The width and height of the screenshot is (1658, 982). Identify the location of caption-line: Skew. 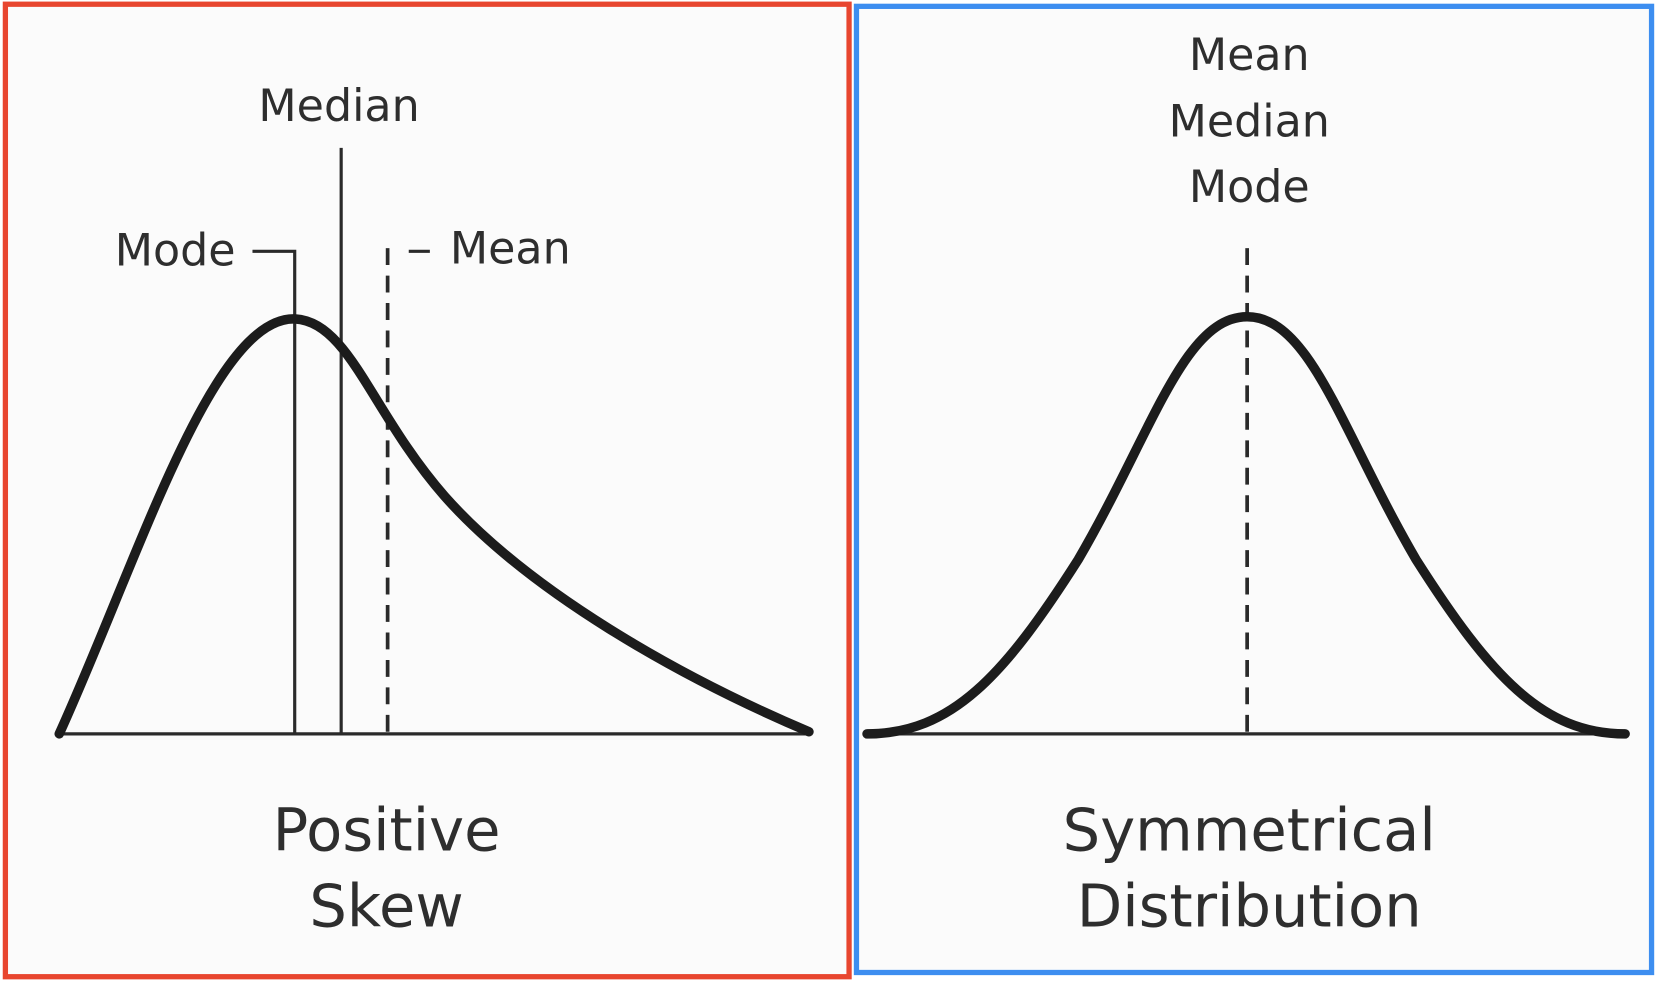
(386, 905).